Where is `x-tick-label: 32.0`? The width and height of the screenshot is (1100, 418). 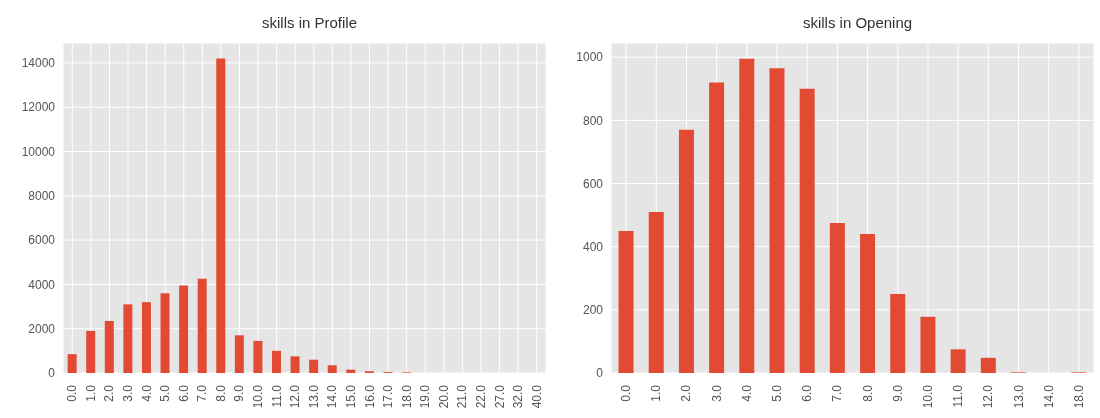 x-tick-label: 32.0 is located at coordinates (518, 396).